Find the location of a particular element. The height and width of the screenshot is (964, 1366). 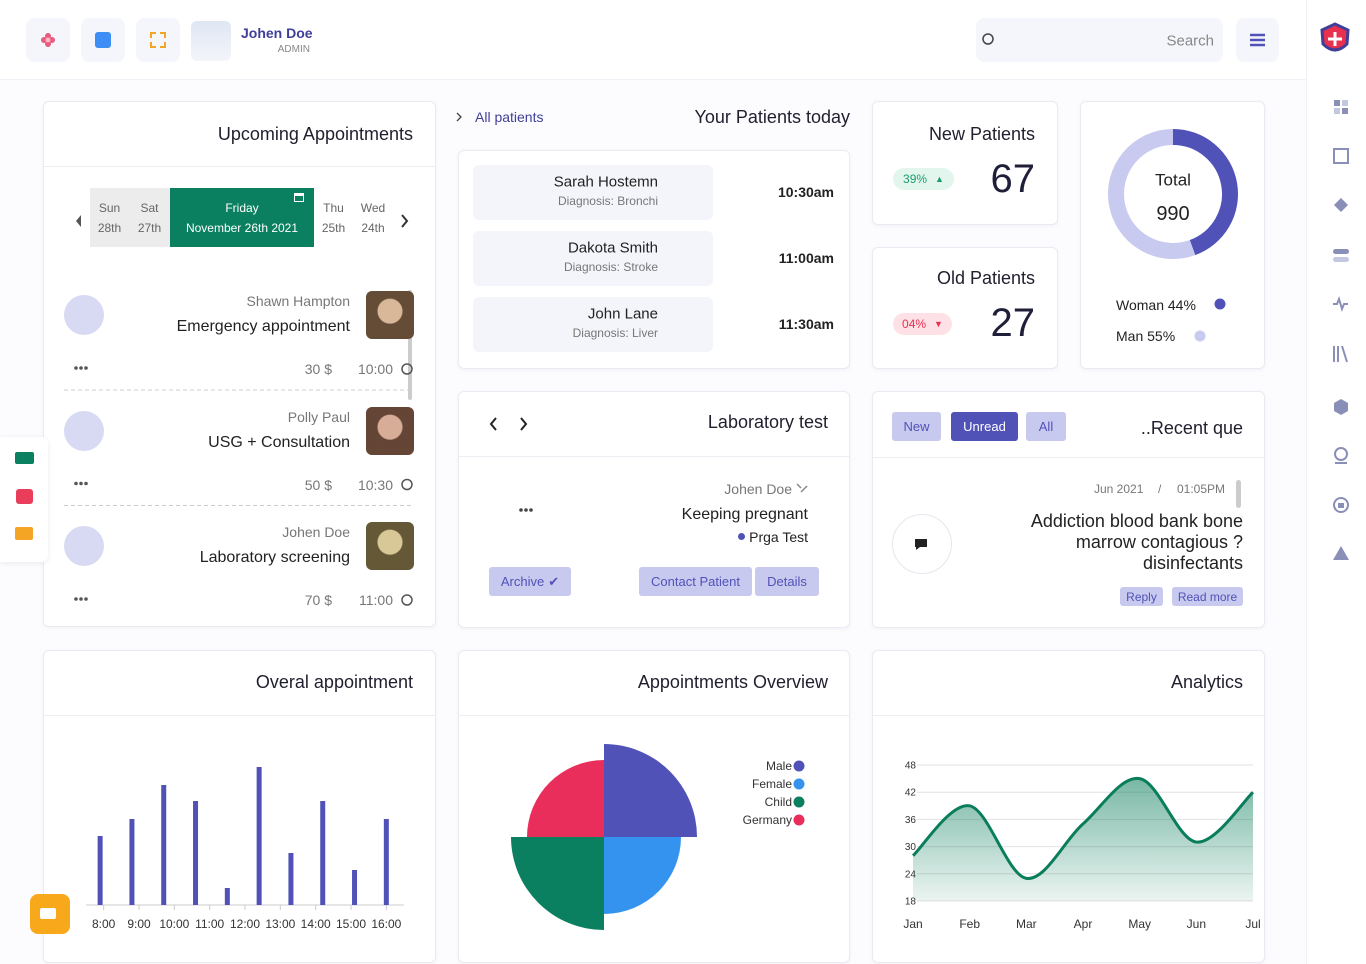

contact-button: Contact Patient is located at coordinates (695, 581).